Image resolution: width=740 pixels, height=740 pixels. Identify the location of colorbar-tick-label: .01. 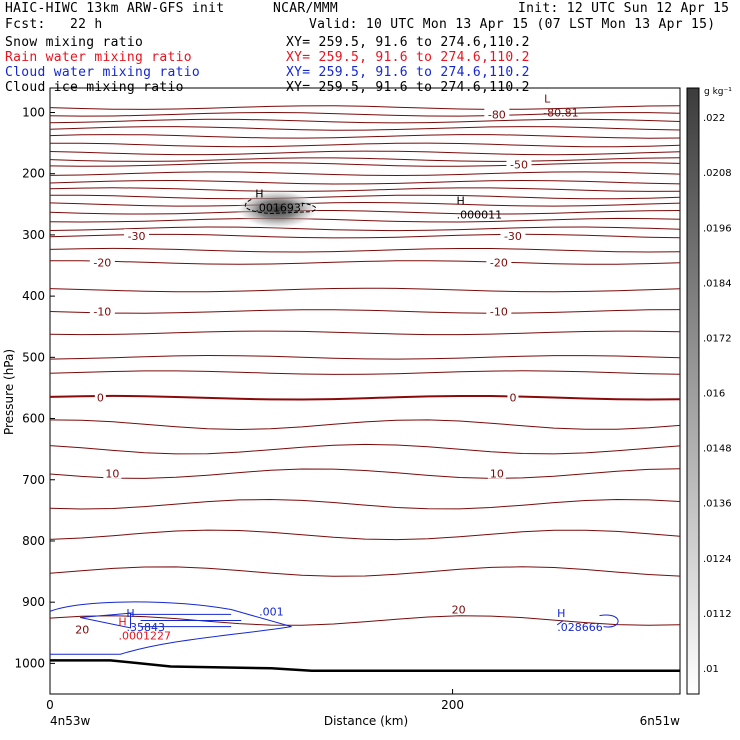
(711, 669).